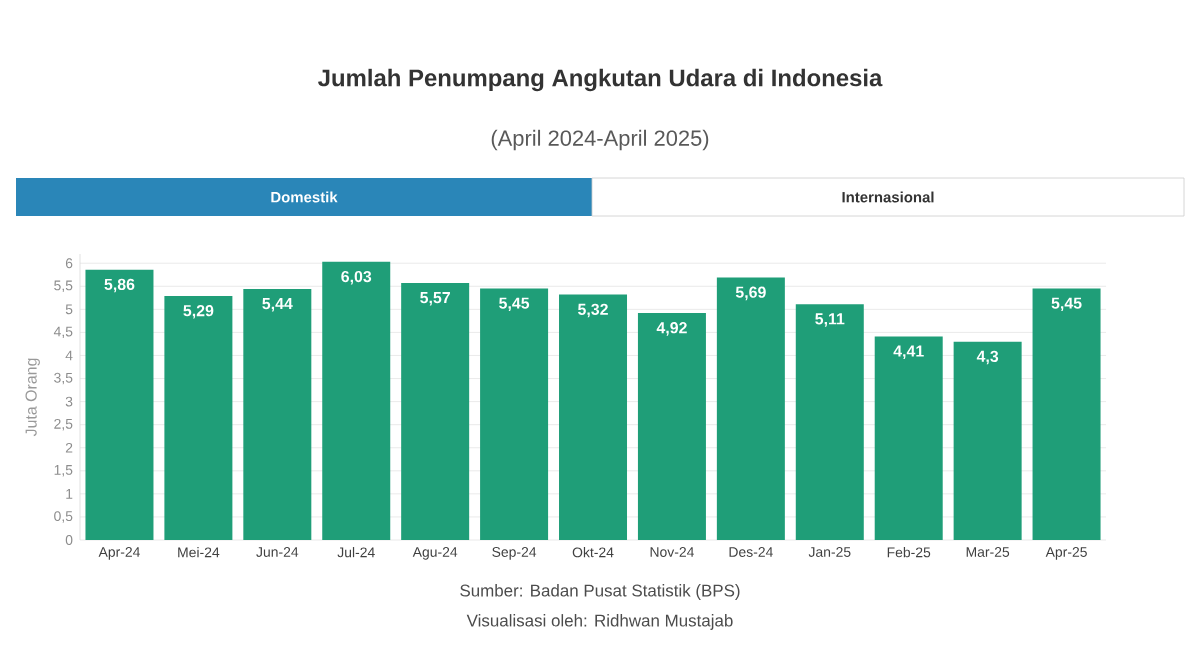  What do you see at coordinates (600, 140) in the screenshot?
I see `chart-subtitle: (April 2024-April 2025)` at bounding box center [600, 140].